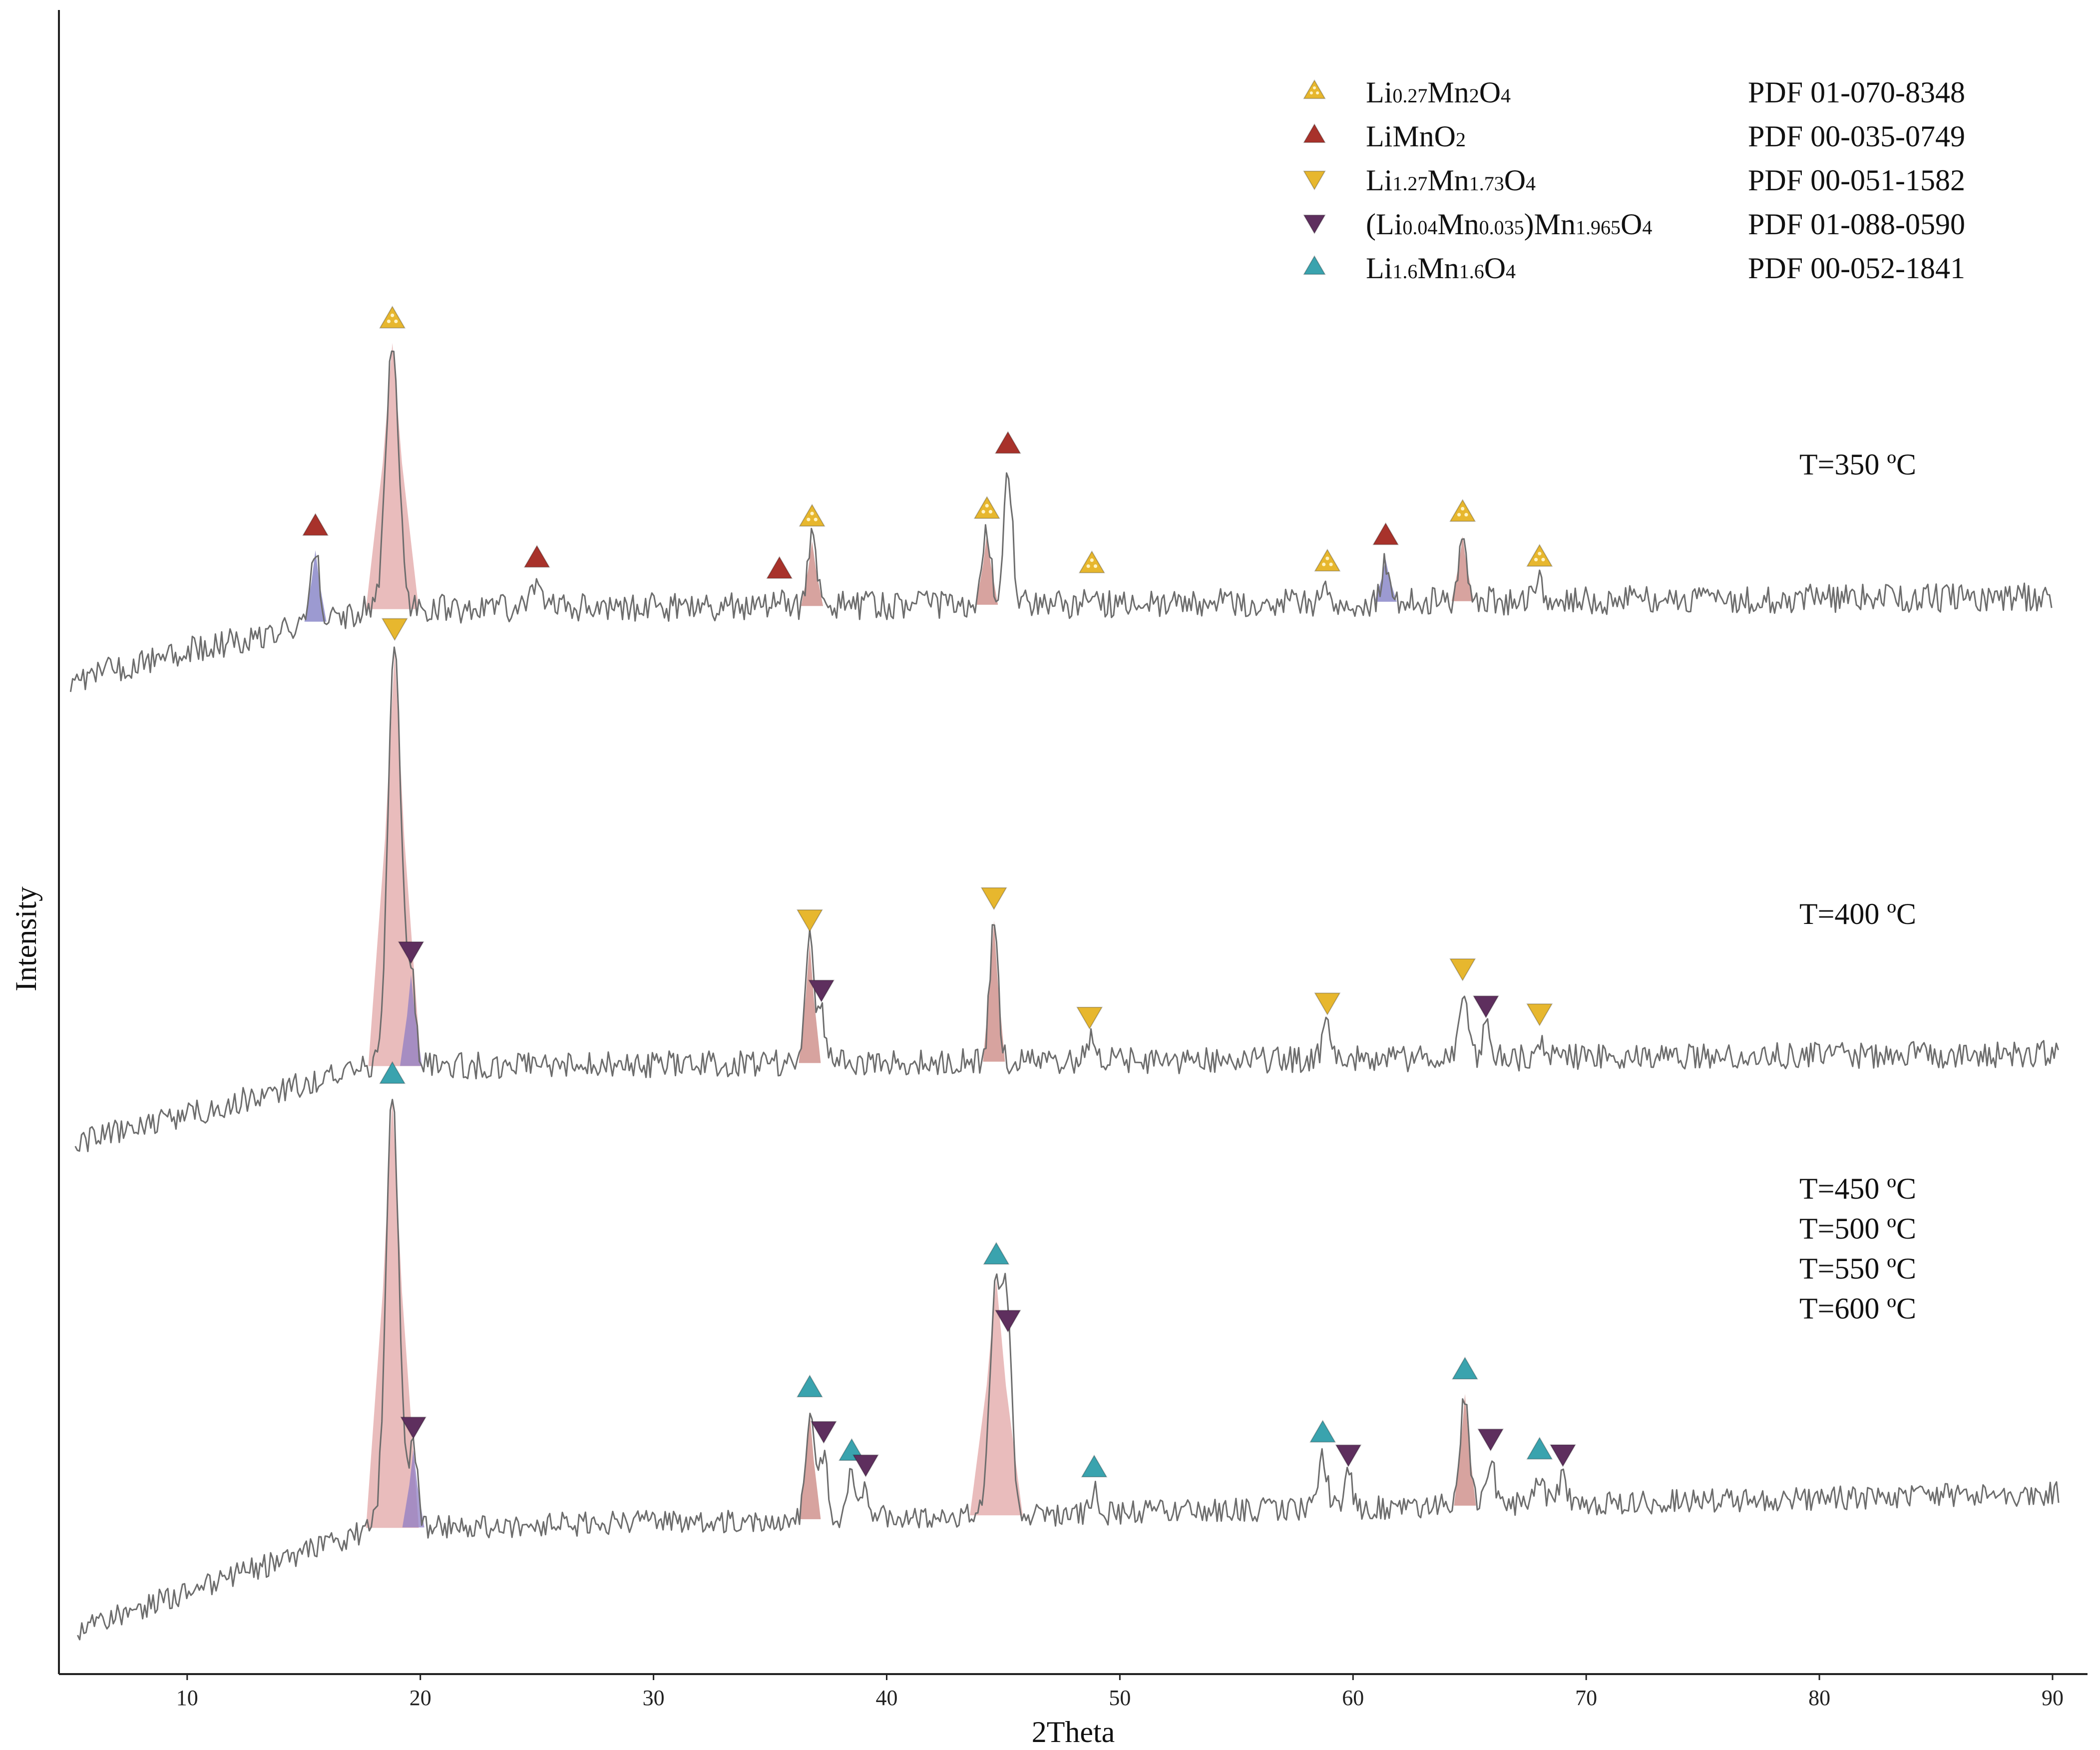 The width and height of the screenshot is (2100, 1750). I want to click on legend-pdf: PDF 00-035-0749, so click(1856, 136).